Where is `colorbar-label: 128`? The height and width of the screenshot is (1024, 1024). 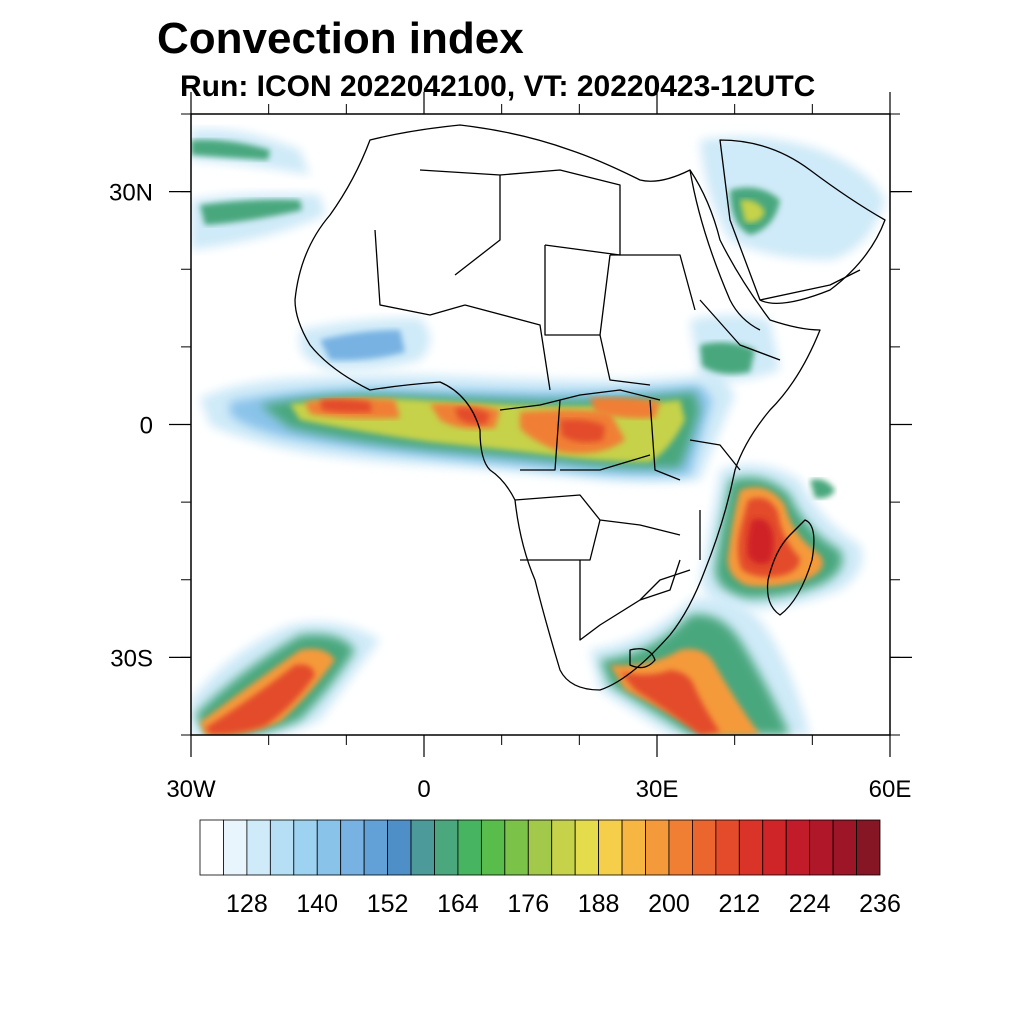
colorbar-label: 128 is located at coordinates (247, 904).